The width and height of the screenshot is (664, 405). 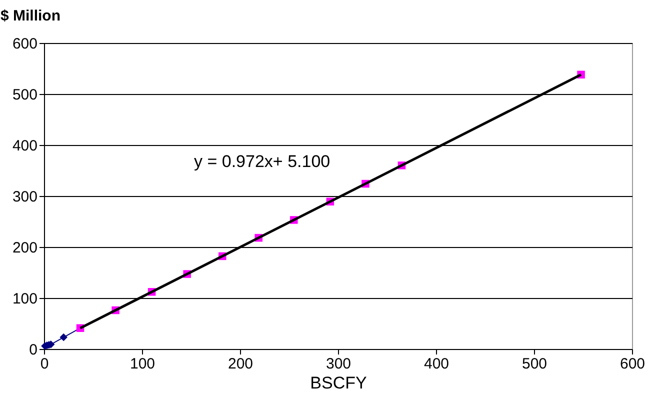 I want to click on y-tick-label: 500, so click(x=25, y=95).